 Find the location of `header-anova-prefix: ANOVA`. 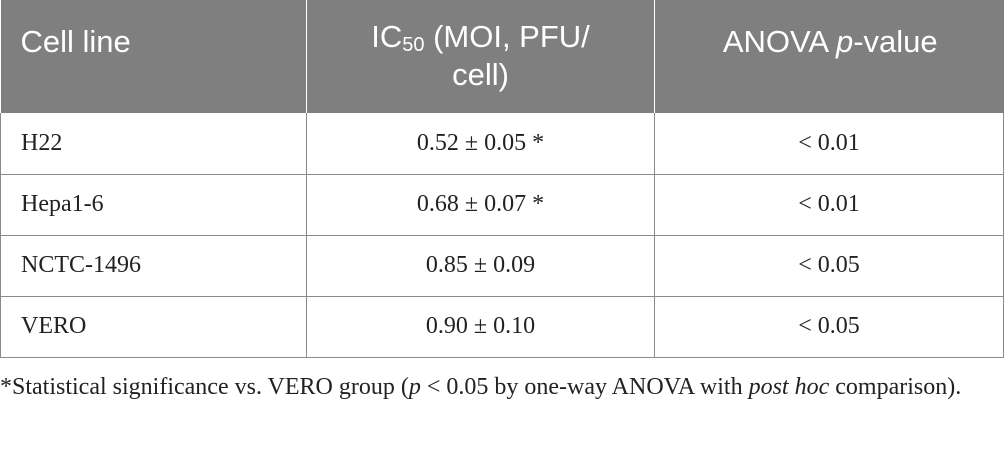

header-anova-prefix: ANOVA is located at coordinates (779, 41).